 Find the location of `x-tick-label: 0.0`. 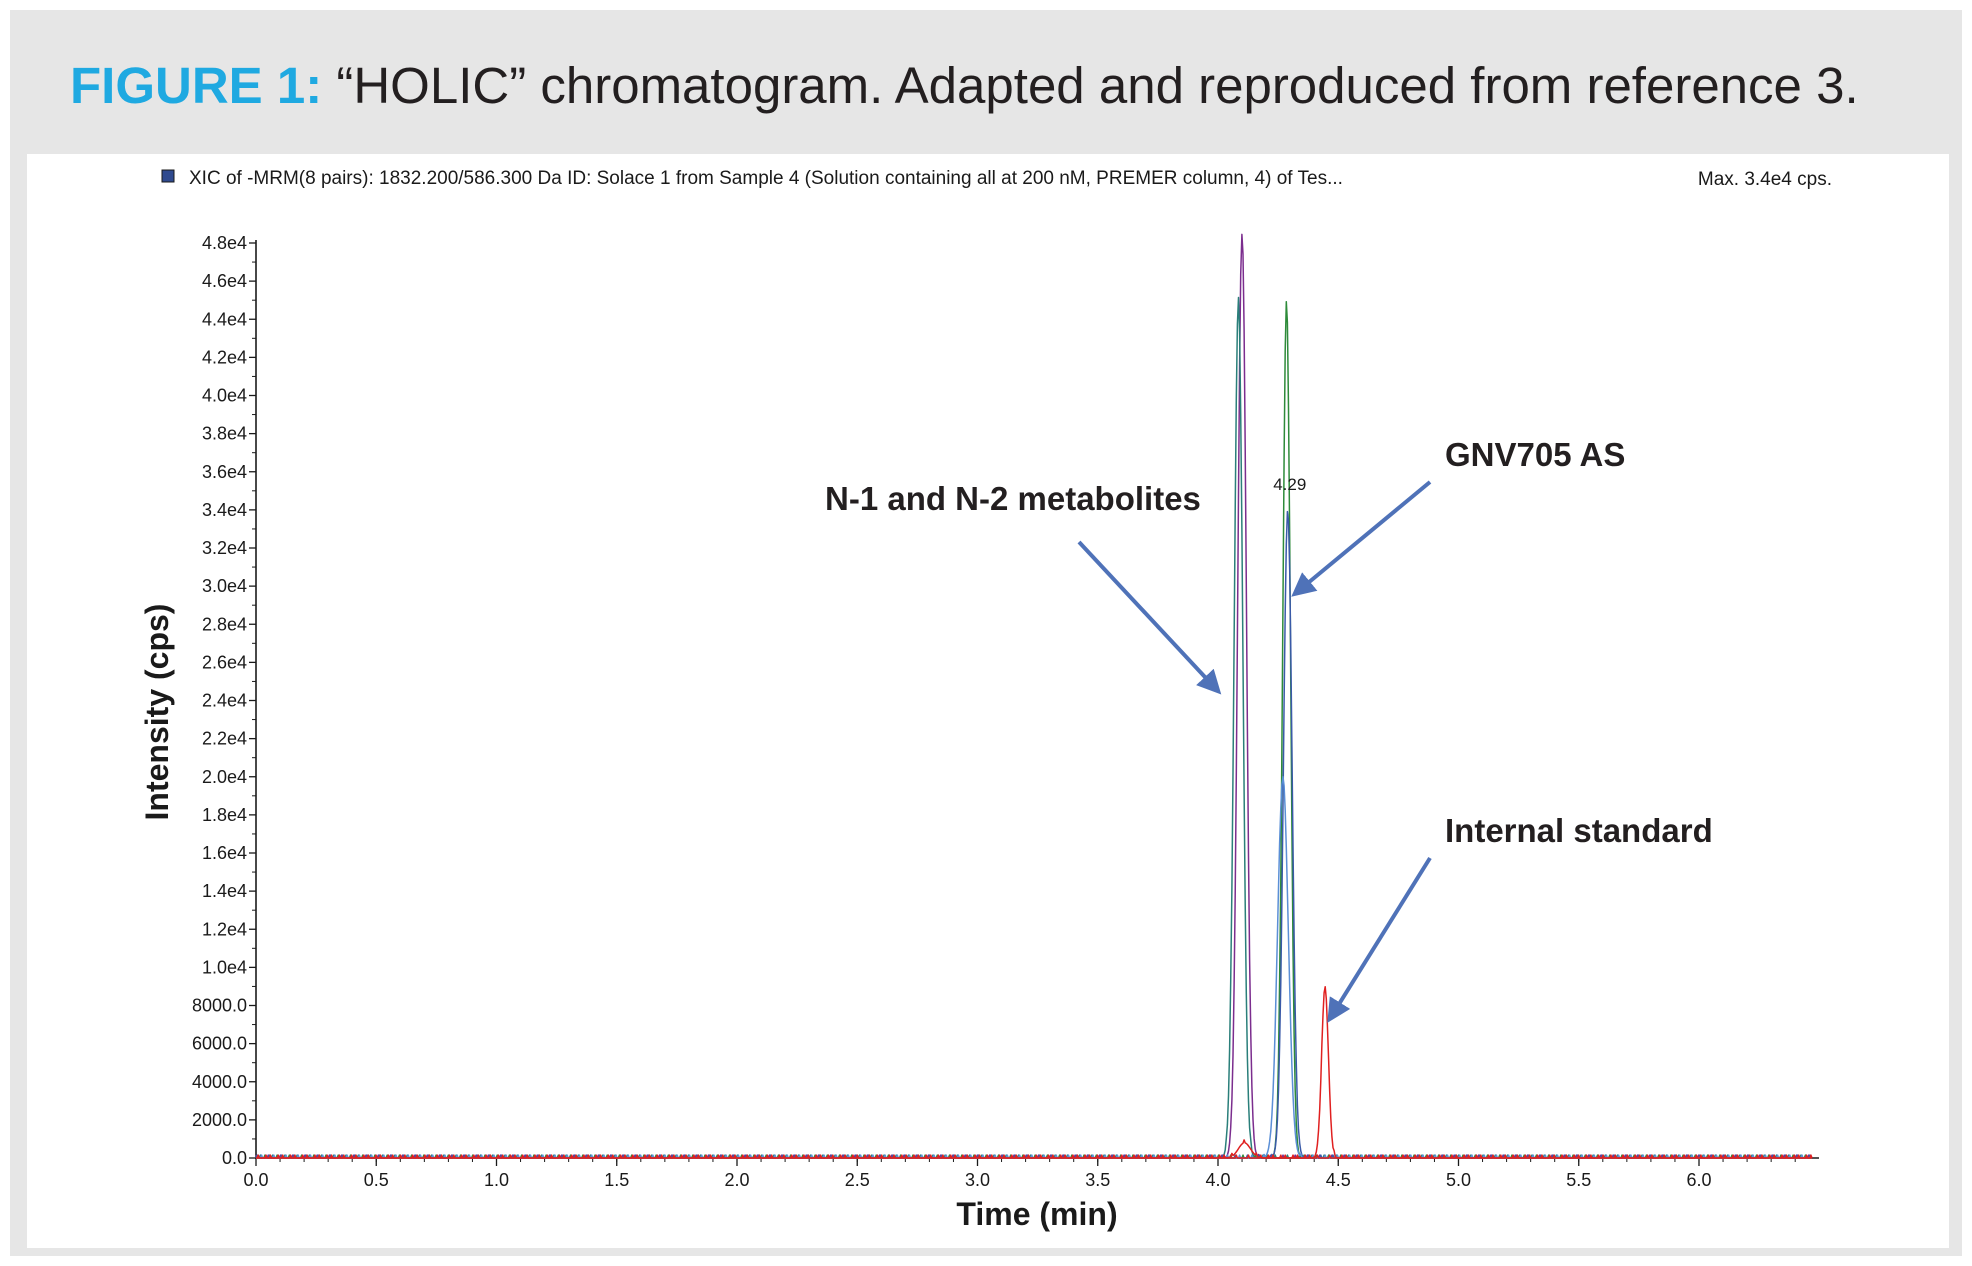

x-tick-label: 0.0 is located at coordinates (255, 1180).